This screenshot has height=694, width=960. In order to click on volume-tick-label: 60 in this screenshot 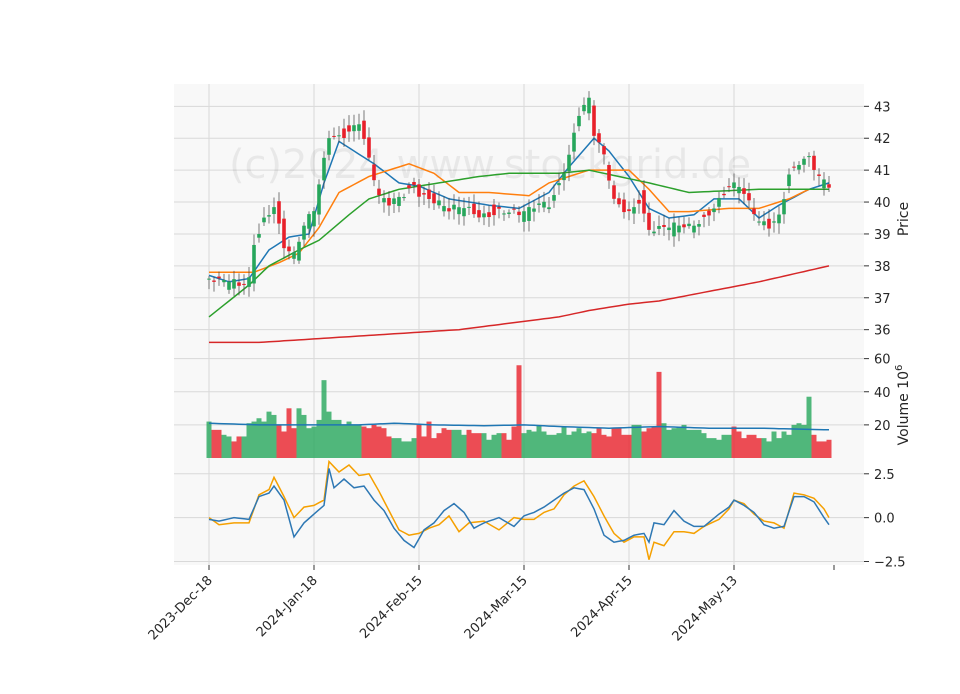, I will do `click(882, 360)`.